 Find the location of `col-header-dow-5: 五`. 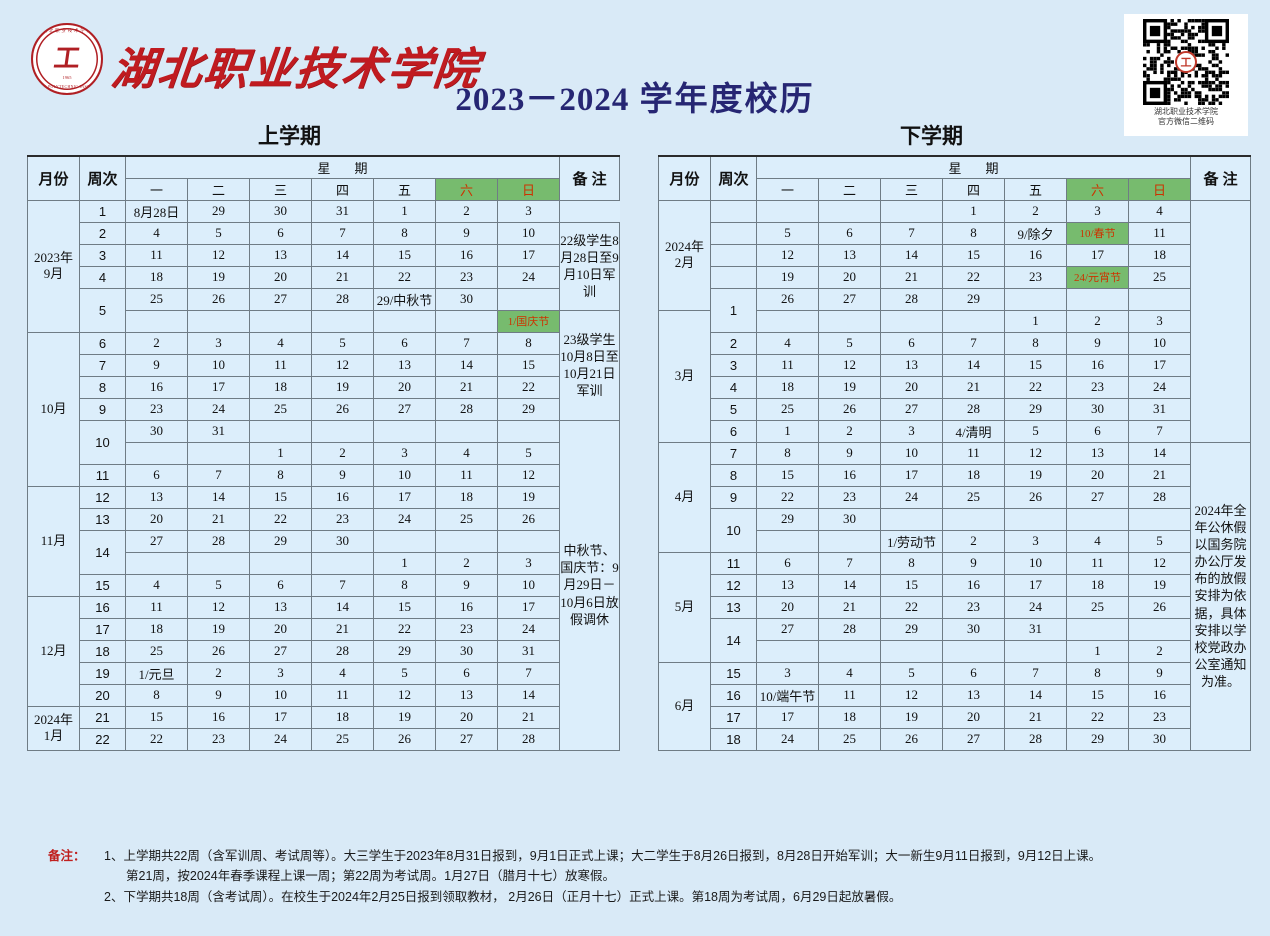

col-header-dow-5: 五 is located at coordinates (404, 189).